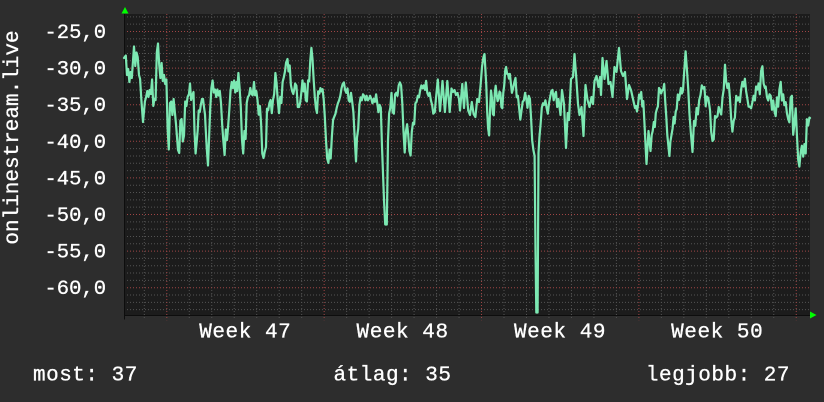 The image size is (824, 402). What do you see at coordinates (85, 376) in the screenshot?
I see `svg-text: most: 37` at bounding box center [85, 376].